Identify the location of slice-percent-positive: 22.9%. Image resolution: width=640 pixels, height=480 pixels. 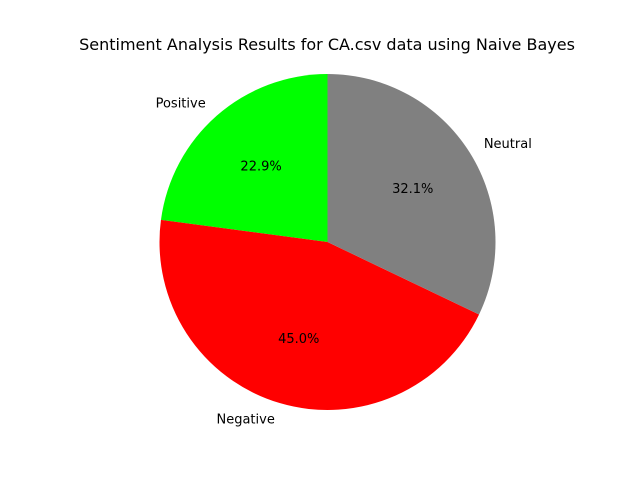
(260, 167).